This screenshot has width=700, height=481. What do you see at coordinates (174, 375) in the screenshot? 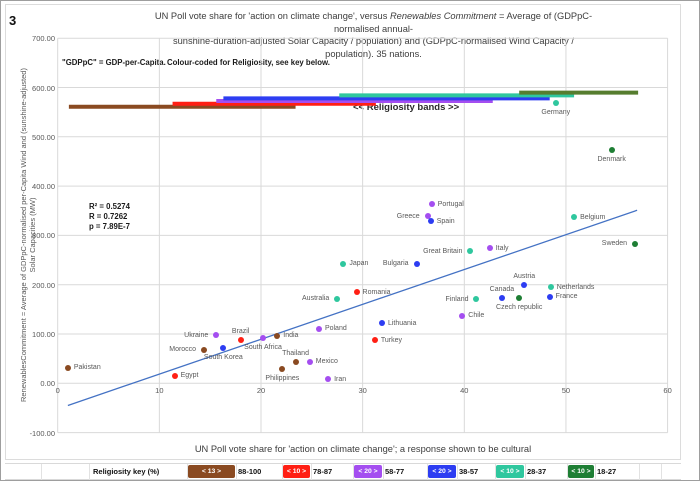
I see `point-egypt` at bounding box center [174, 375].